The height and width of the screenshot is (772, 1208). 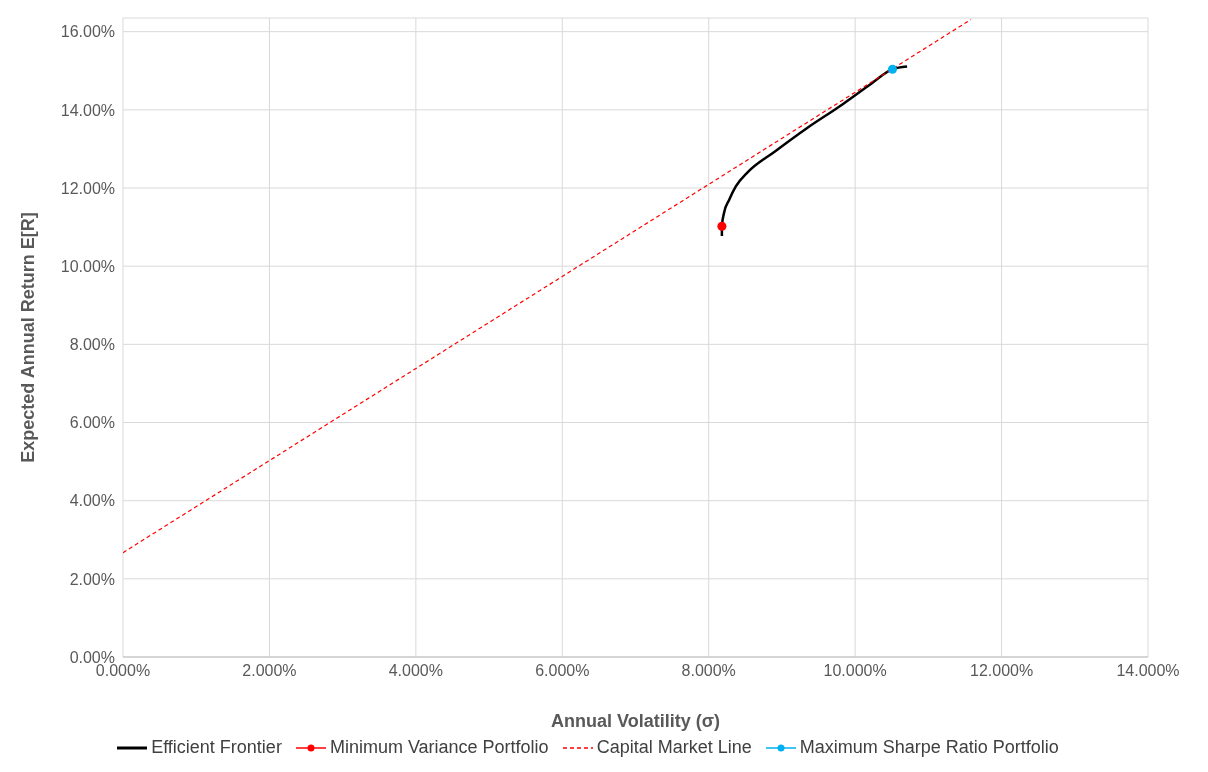 What do you see at coordinates (87, 110) in the screenshot?
I see `y-tick-label: 14.00%` at bounding box center [87, 110].